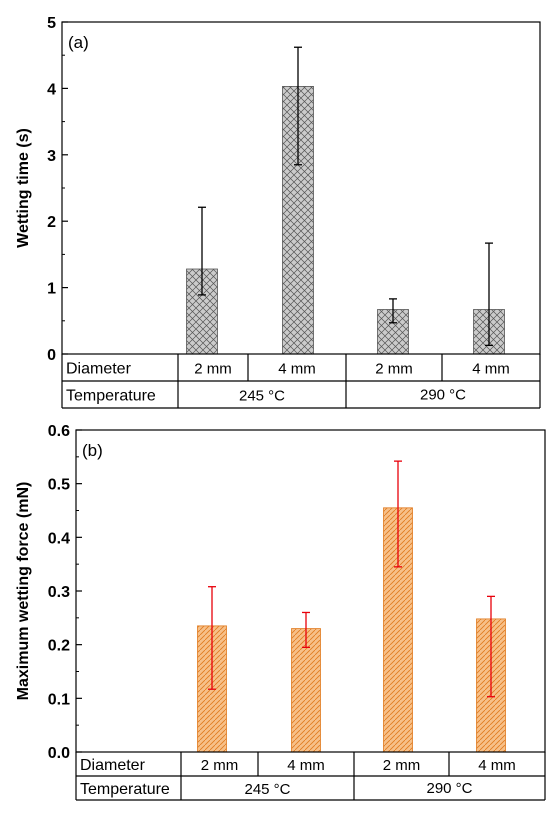  I want to click on y-tick-label: 0.2, so click(59, 646).